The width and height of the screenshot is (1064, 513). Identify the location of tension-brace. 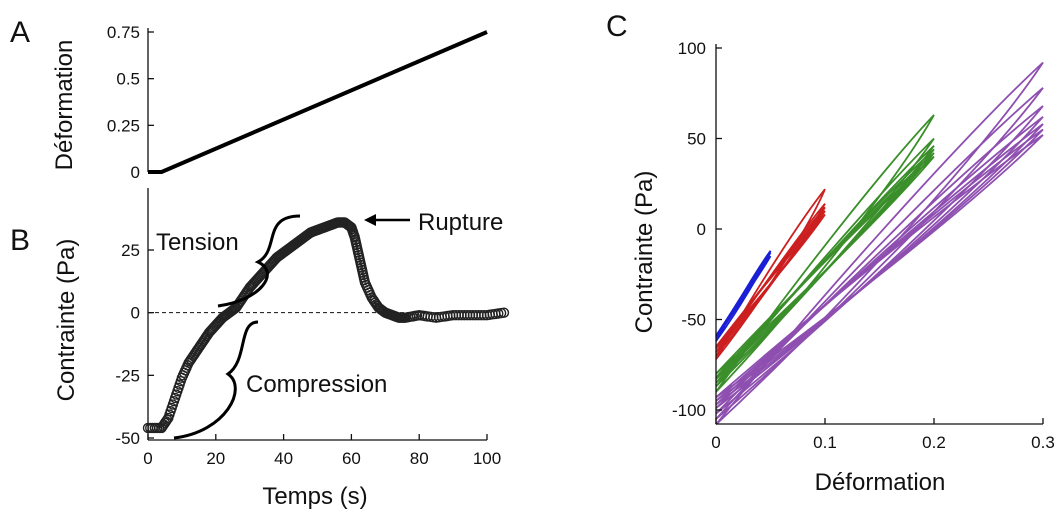
(259, 261).